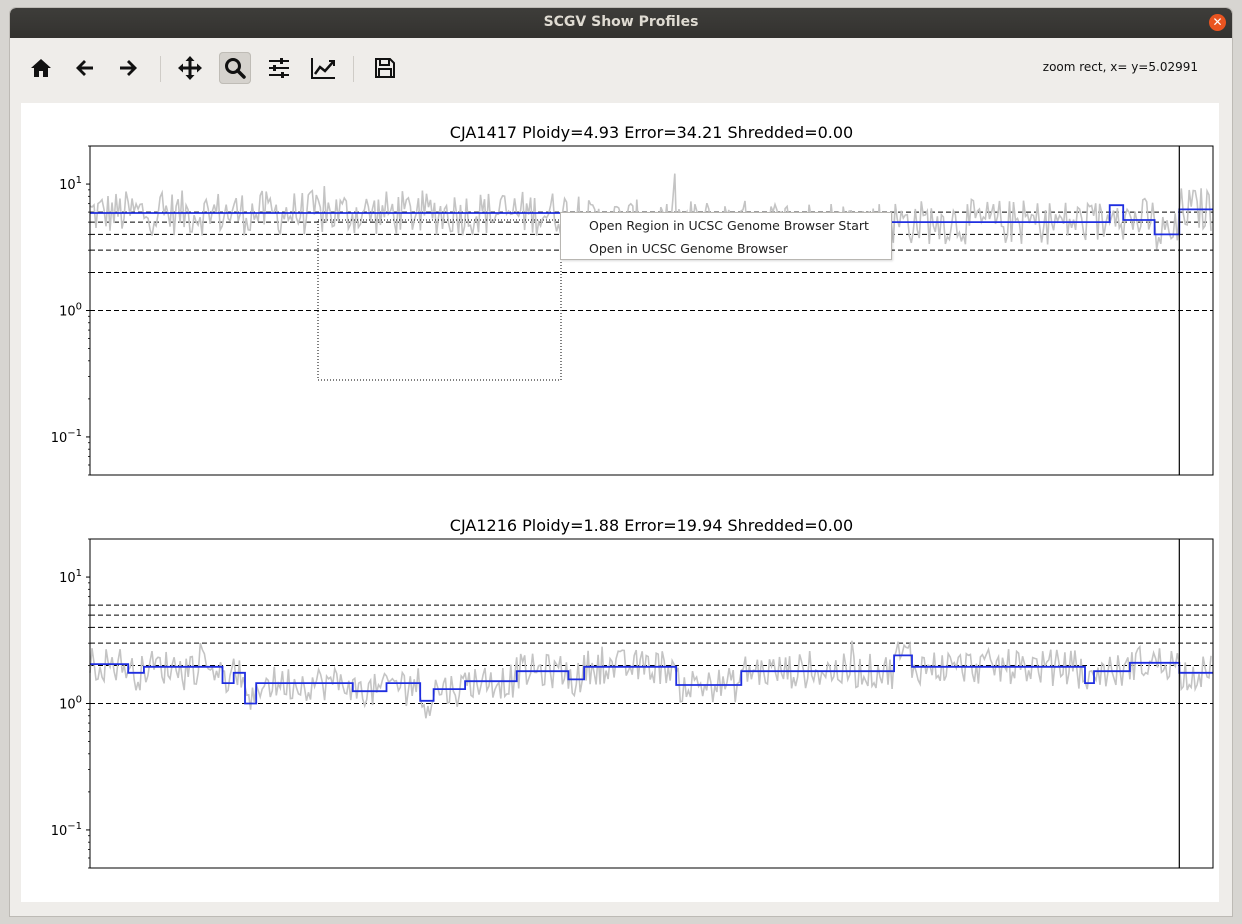 The image size is (1242, 924). I want to click on raw-copy-number-trace, so click(650, 679).